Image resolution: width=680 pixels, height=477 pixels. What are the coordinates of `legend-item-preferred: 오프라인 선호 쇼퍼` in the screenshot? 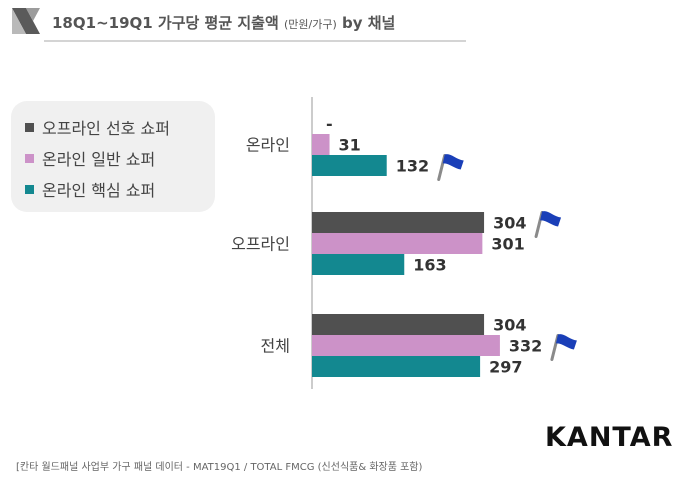 It's located at (97, 127).